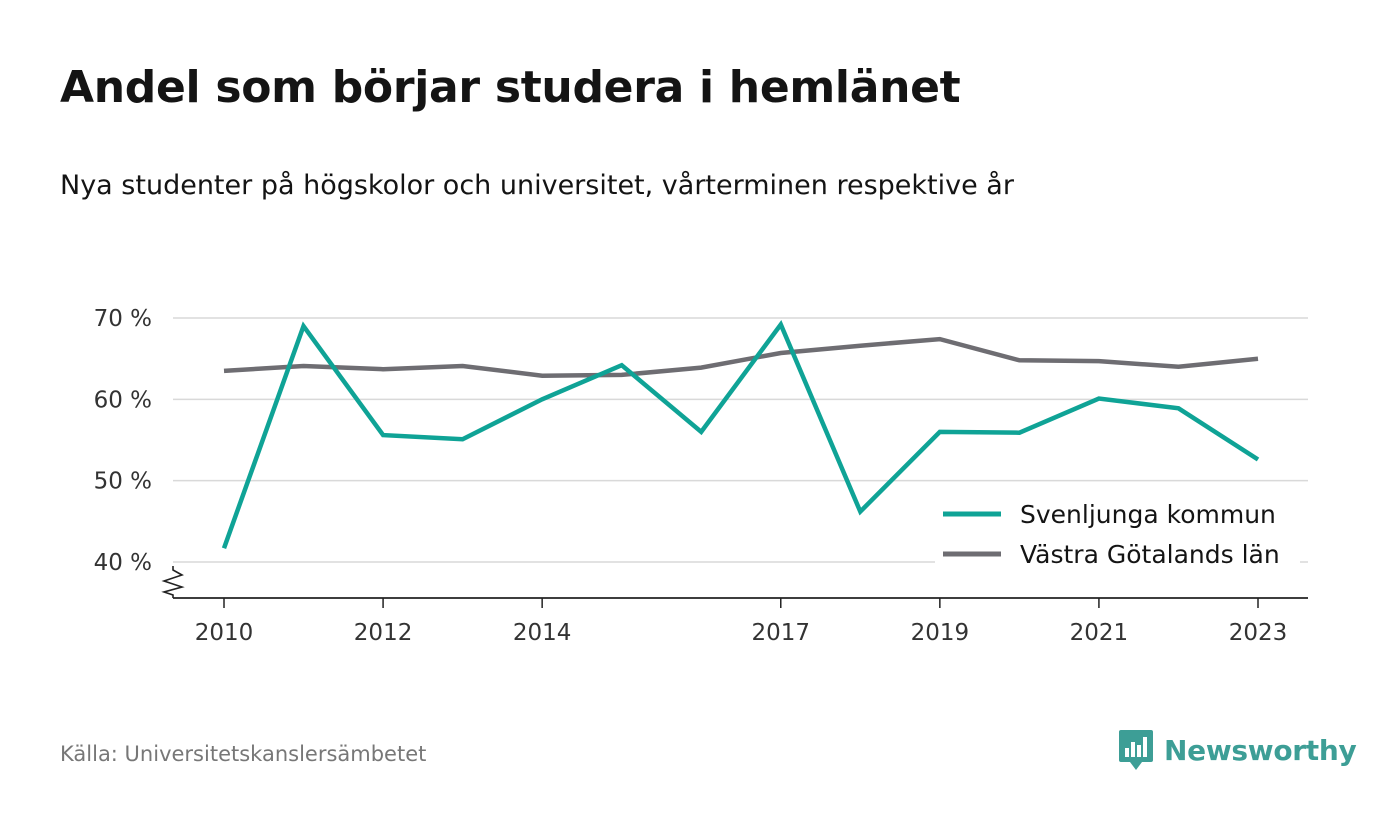  I want to click on chart-title: Andel som börjar studera i hemlänet, so click(510, 87).